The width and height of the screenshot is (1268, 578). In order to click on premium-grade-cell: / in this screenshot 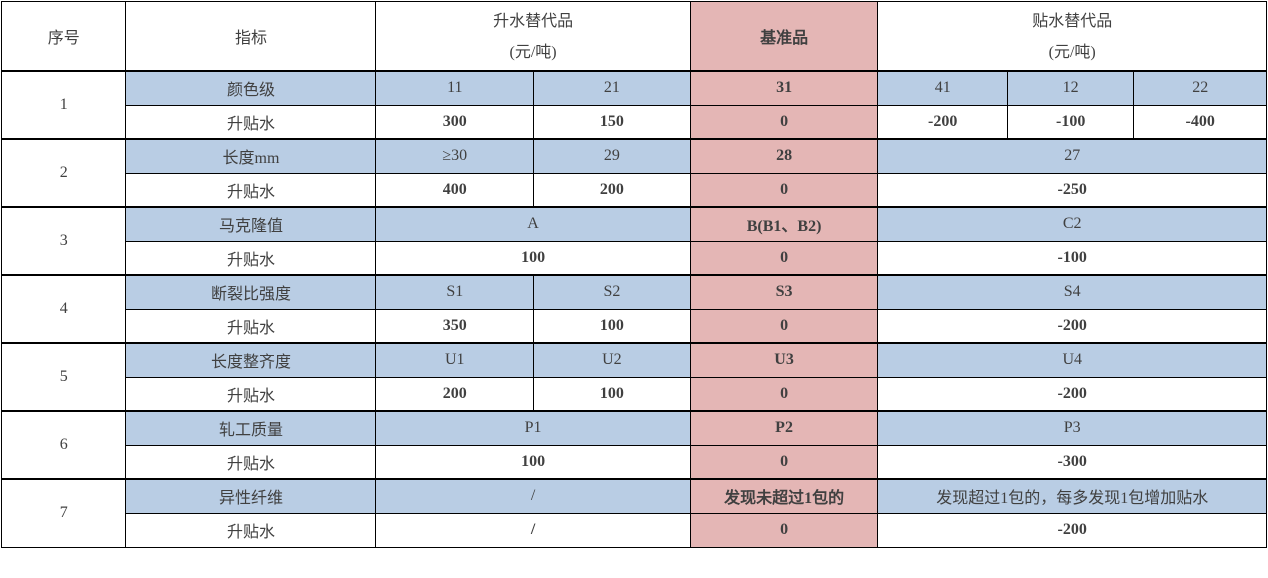, I will do `click(533, 496)`.